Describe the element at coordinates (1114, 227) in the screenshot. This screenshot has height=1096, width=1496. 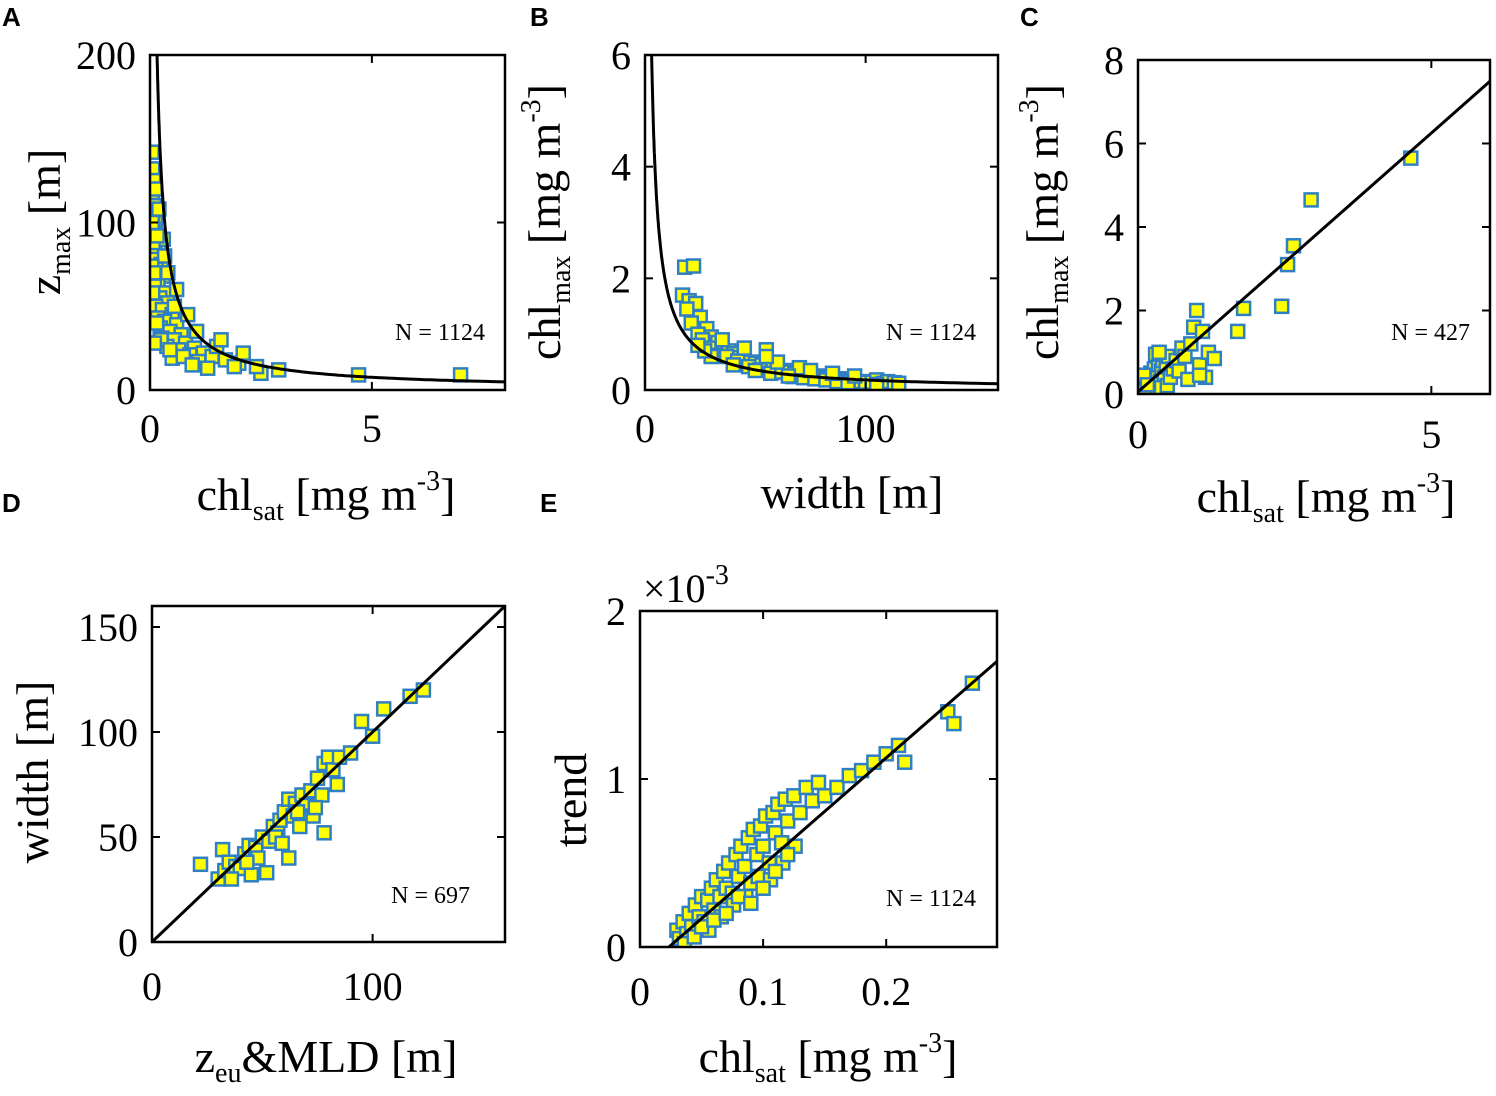
I see `y-tick-label: 4` at that location.